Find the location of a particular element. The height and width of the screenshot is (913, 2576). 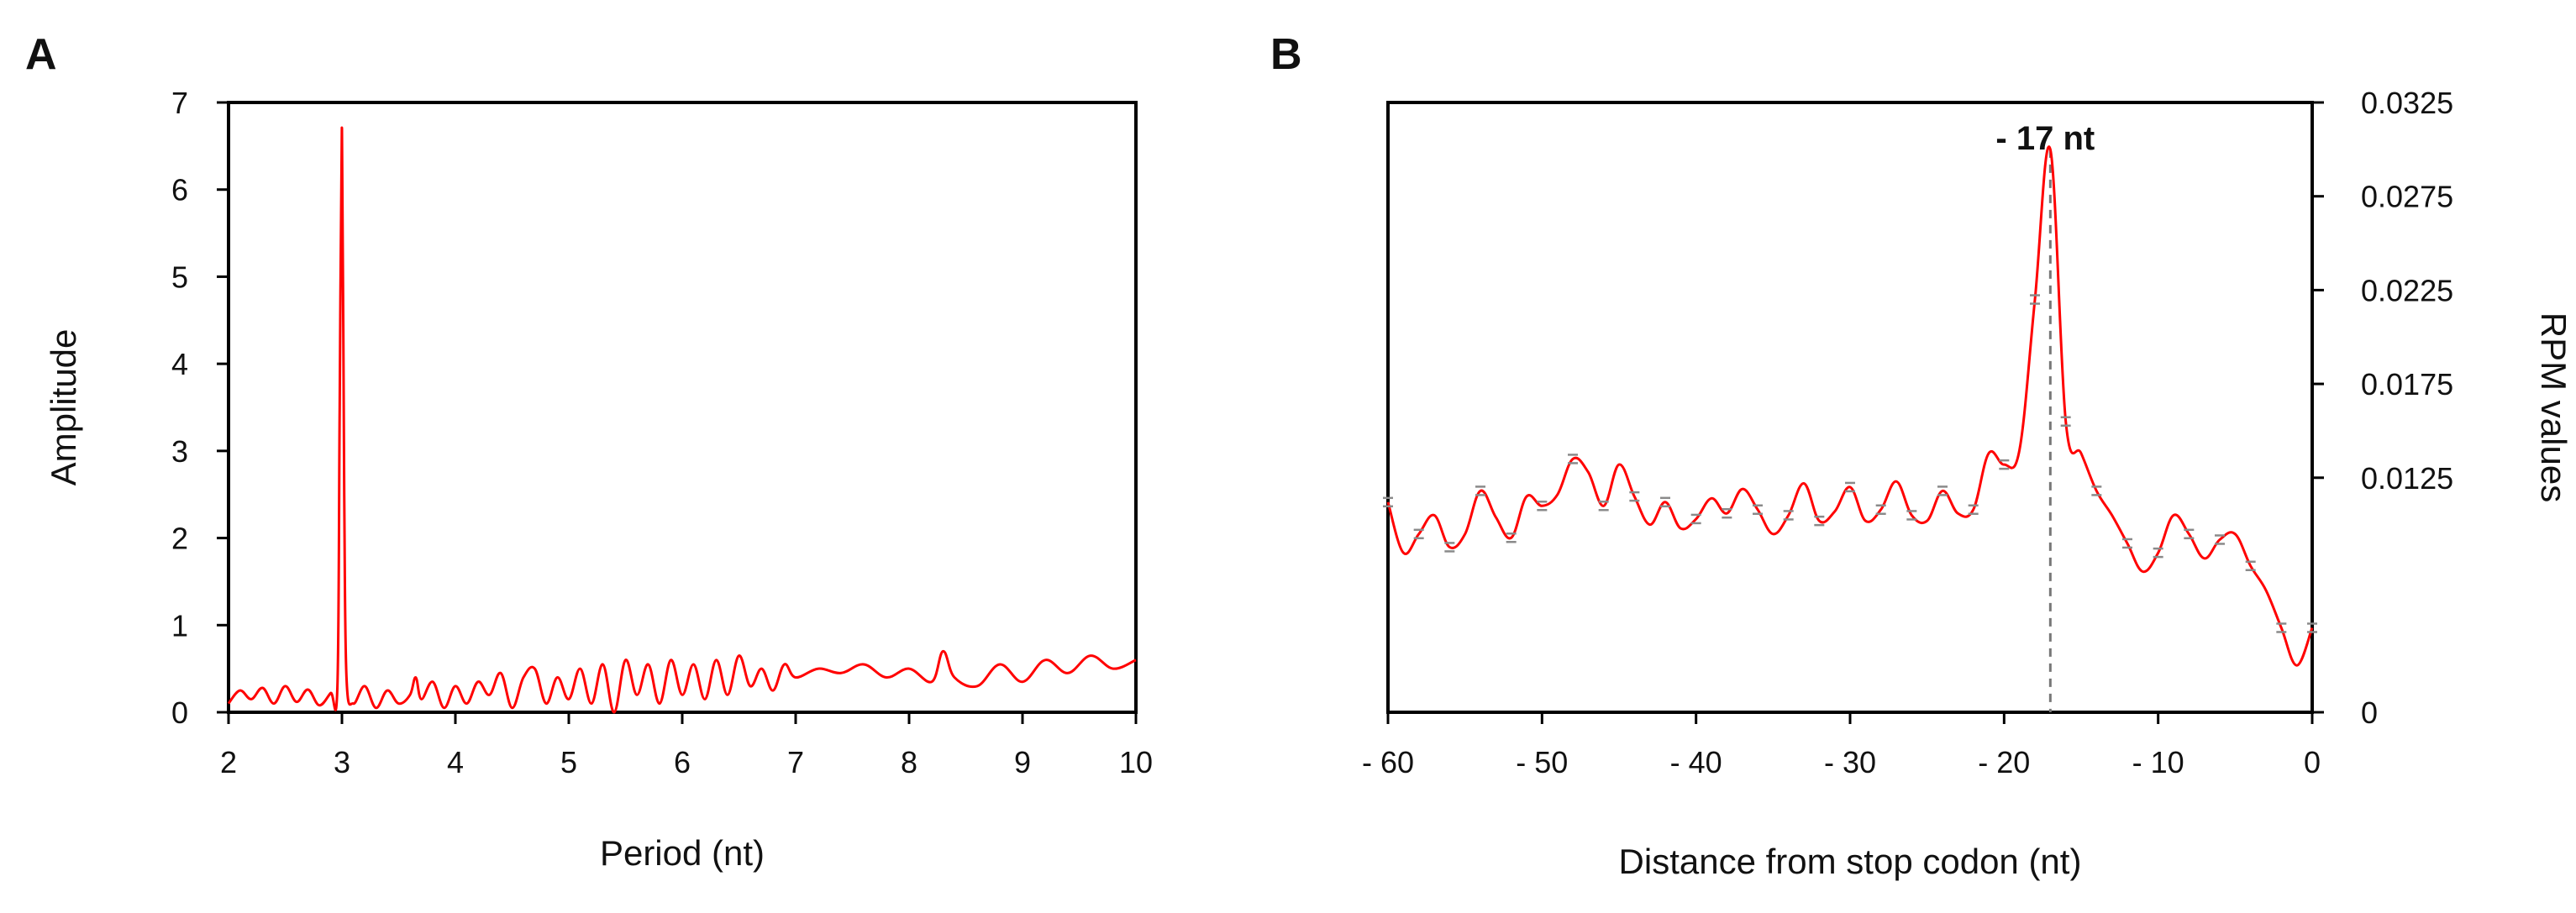

x-tick-label: 5 is located at coordinates (568, 762).